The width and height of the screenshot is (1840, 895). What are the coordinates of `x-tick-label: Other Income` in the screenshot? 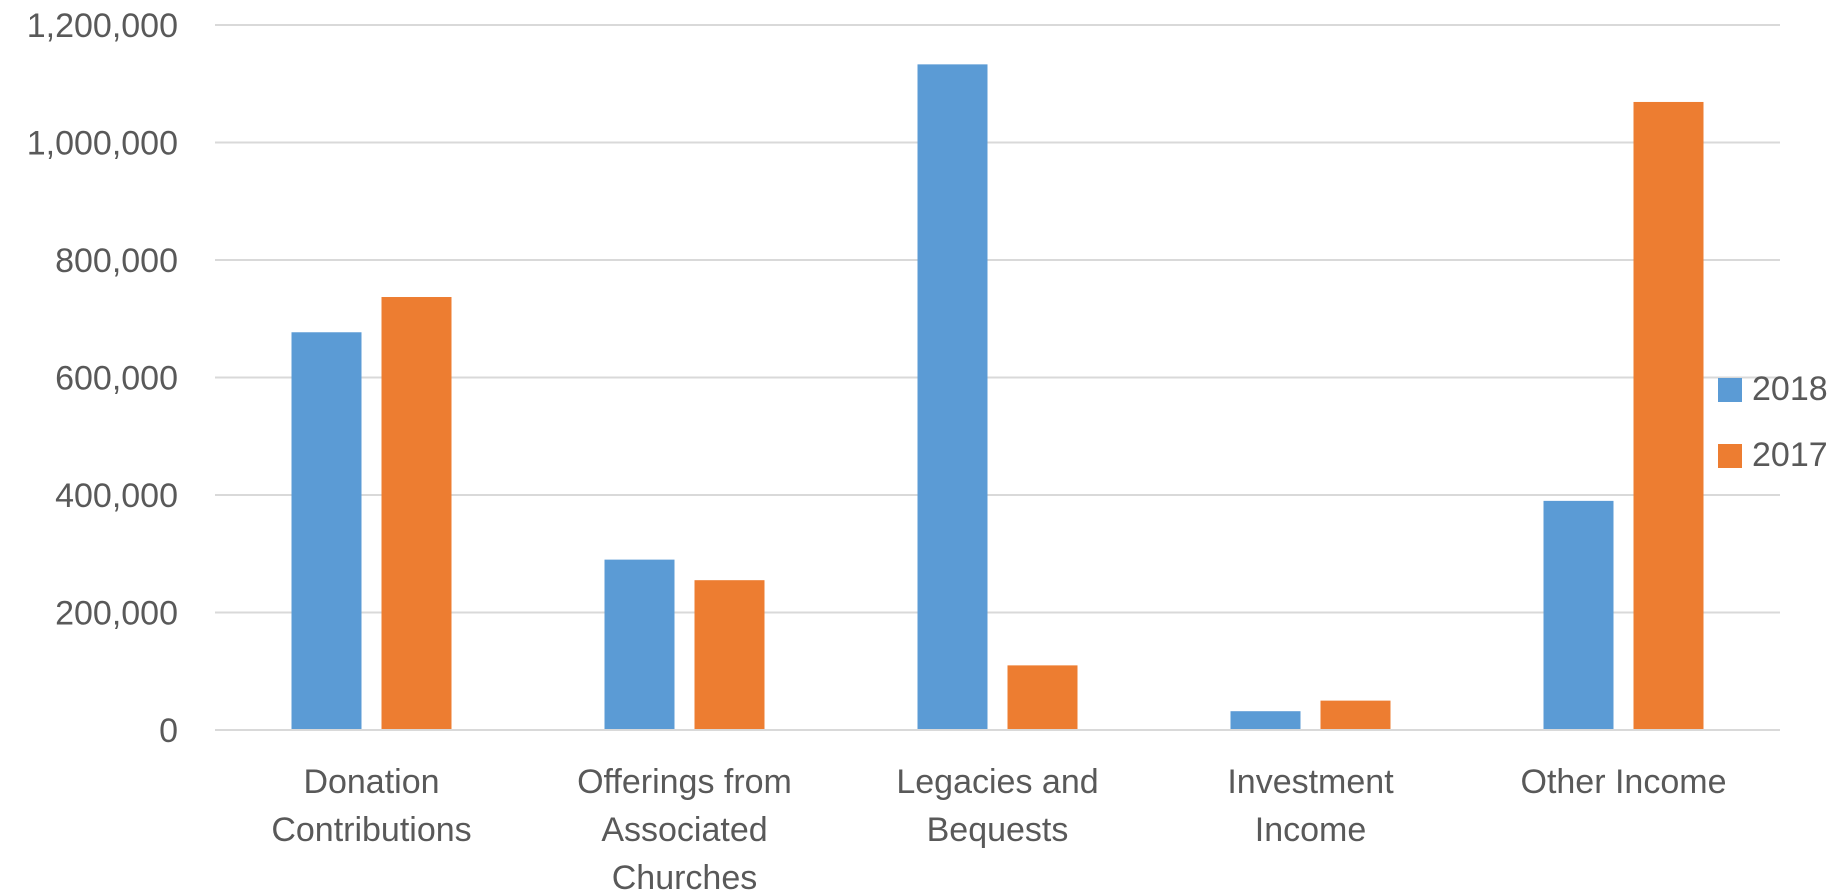 It's located at (1624, 782).